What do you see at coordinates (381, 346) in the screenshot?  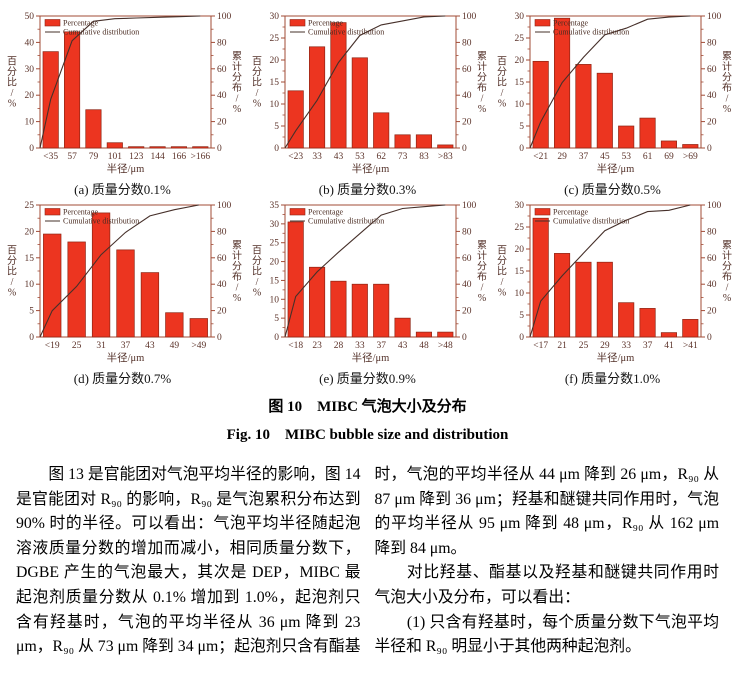 I see `x-tick-label: 37` at bounding box center [381, 346].